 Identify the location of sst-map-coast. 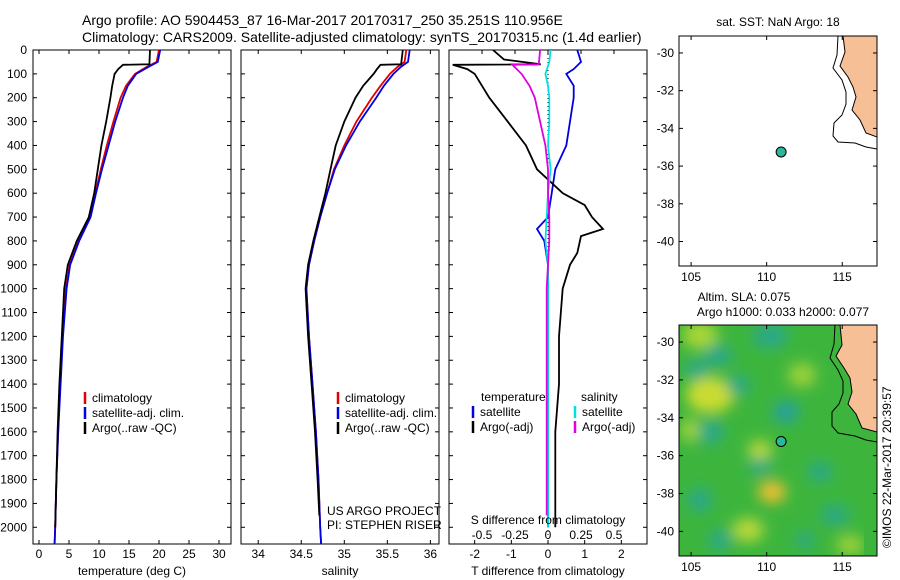
(854, 93).